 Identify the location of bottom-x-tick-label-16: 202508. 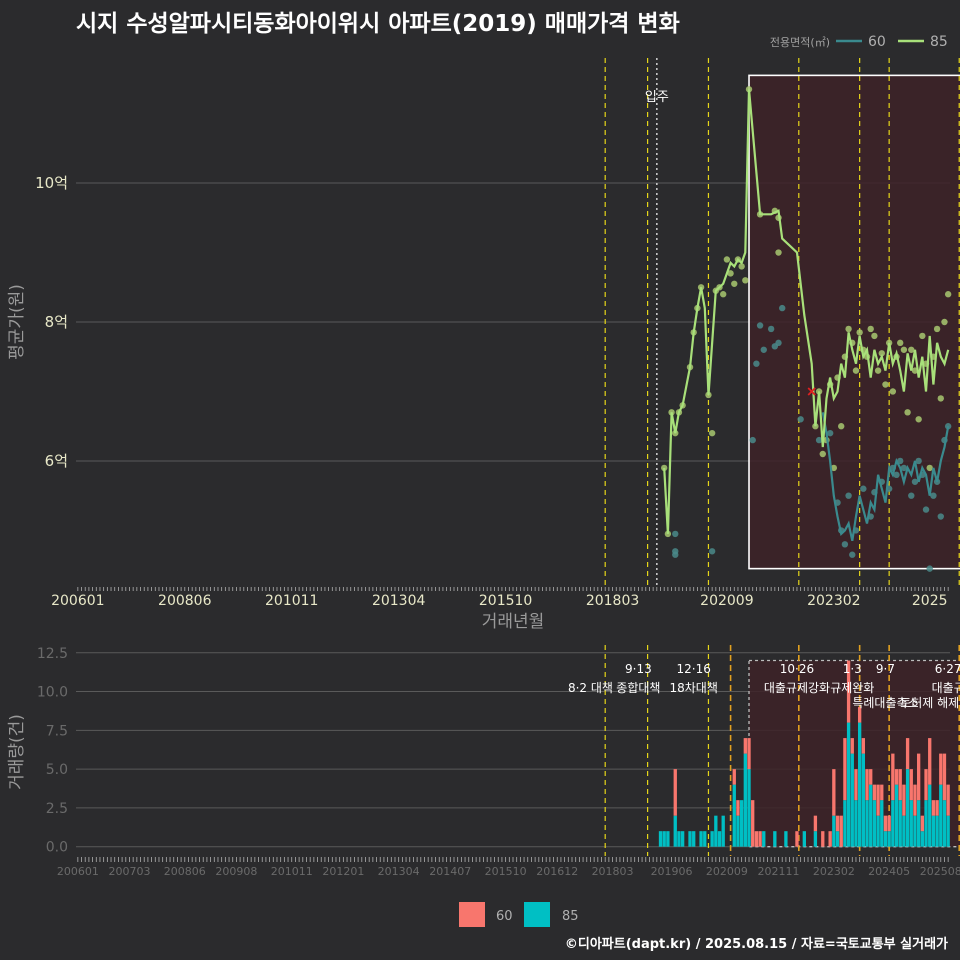
(940, 871).